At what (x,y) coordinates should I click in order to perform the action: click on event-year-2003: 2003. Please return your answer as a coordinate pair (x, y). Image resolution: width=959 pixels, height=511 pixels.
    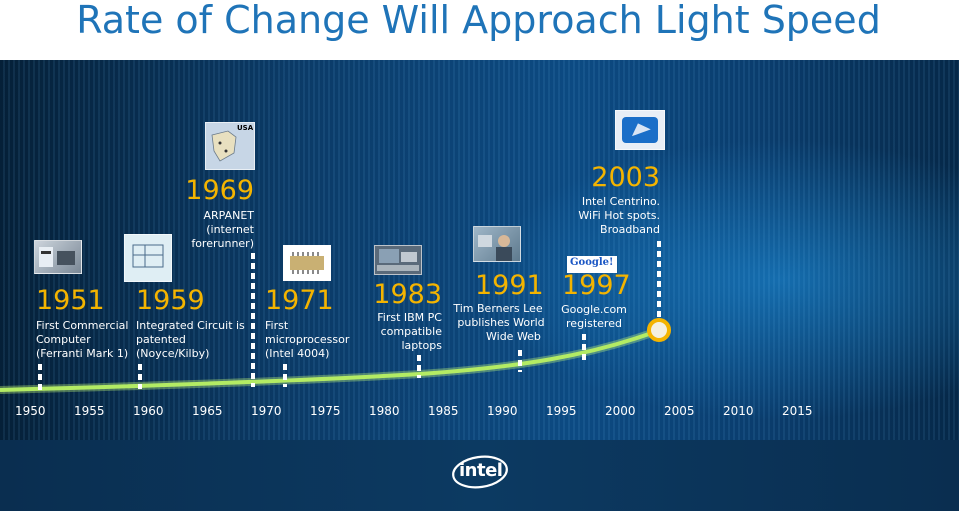
    Looking at the image, I should click on (625, 177).